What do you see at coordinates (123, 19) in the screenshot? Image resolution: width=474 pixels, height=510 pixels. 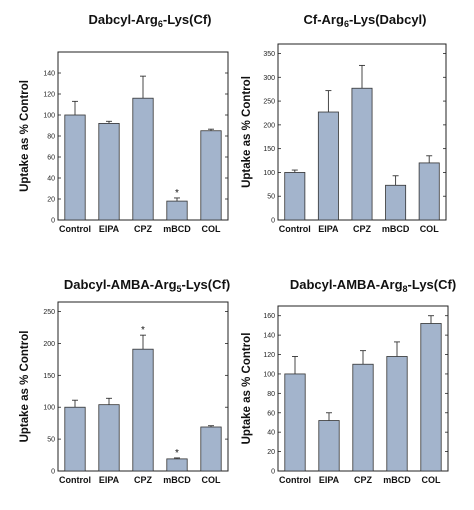 I see `title-part: Dabcyl-Arg` at bounding box center [123, 19].